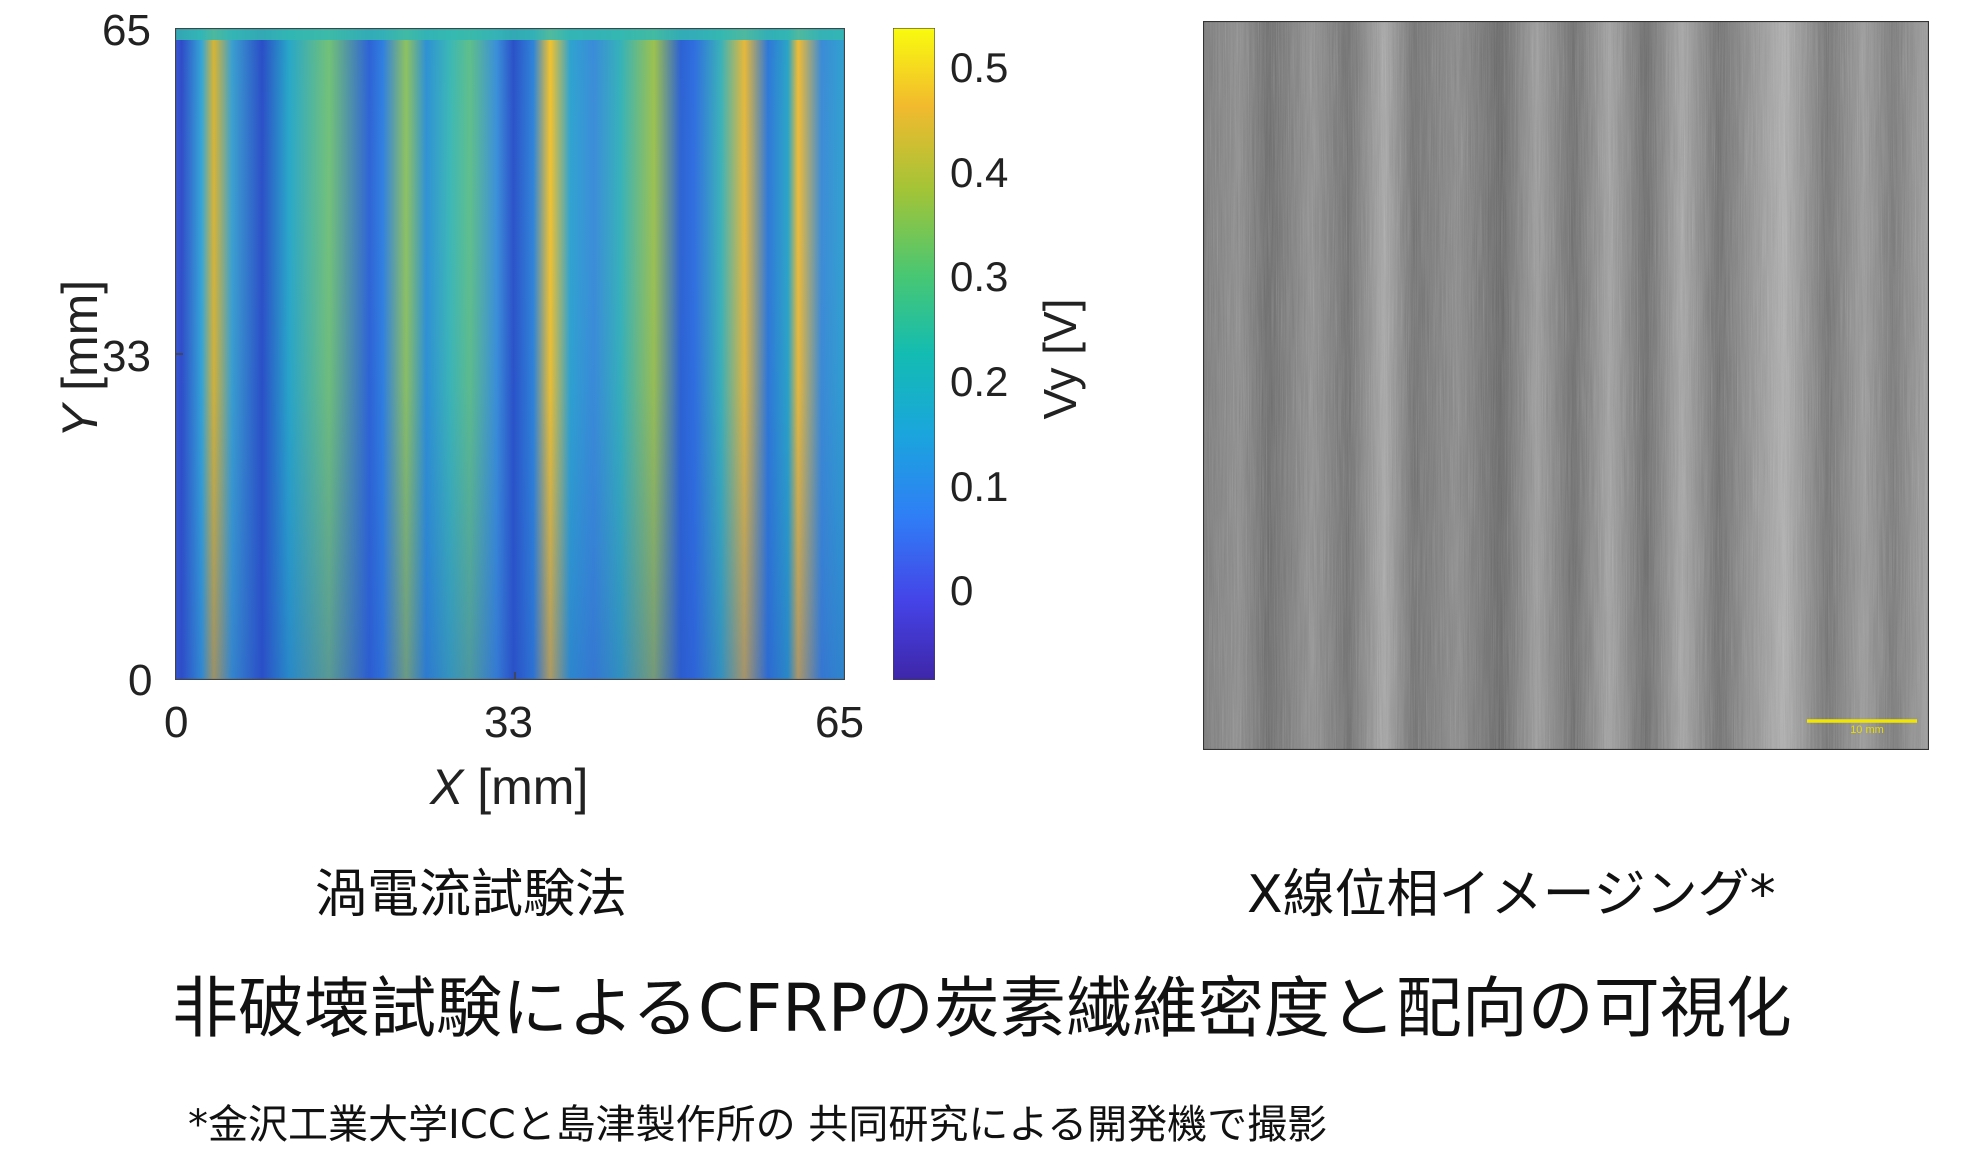 The width and height of the screenshot is (1979, 1166). Describe the element at coordinates (80, 359) in the screenshot. I see `y-axis-label: Y [mm]` at that location.